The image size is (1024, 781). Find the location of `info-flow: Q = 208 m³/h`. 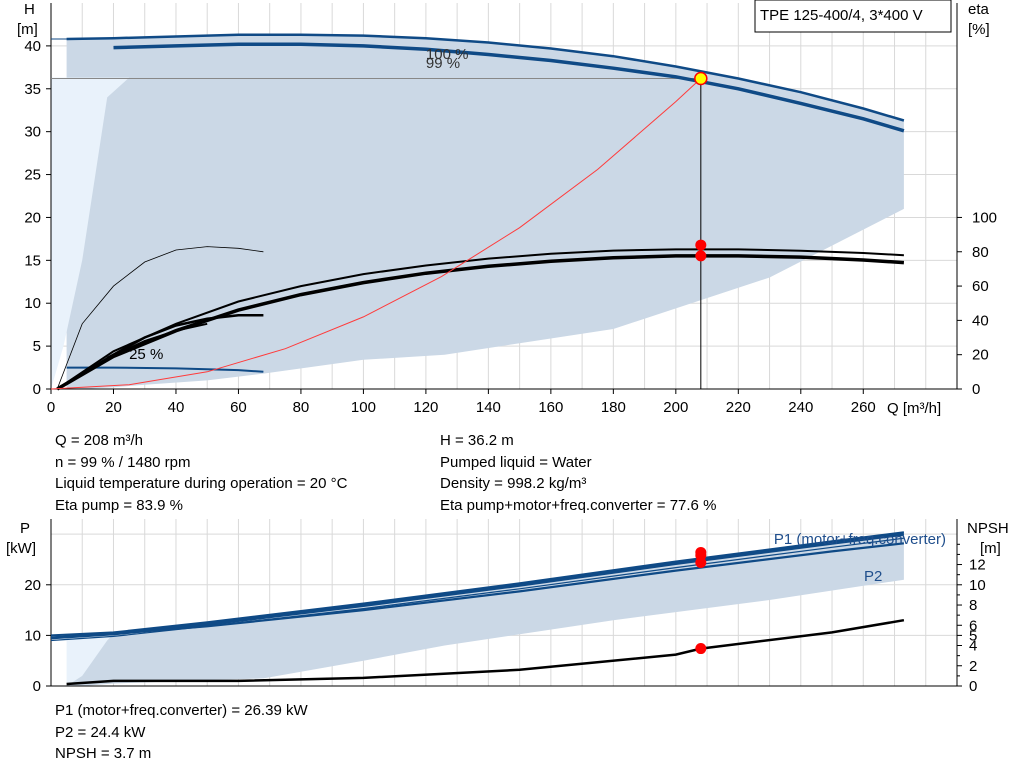

info-flow: Q = 208 m³/h is located at coordinates (99, 440).